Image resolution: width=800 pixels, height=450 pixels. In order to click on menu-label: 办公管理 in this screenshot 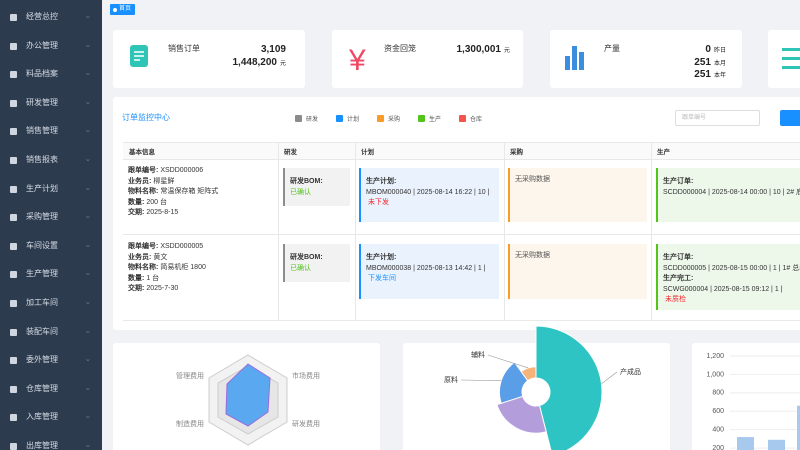, I will do `click(42, 45)`.